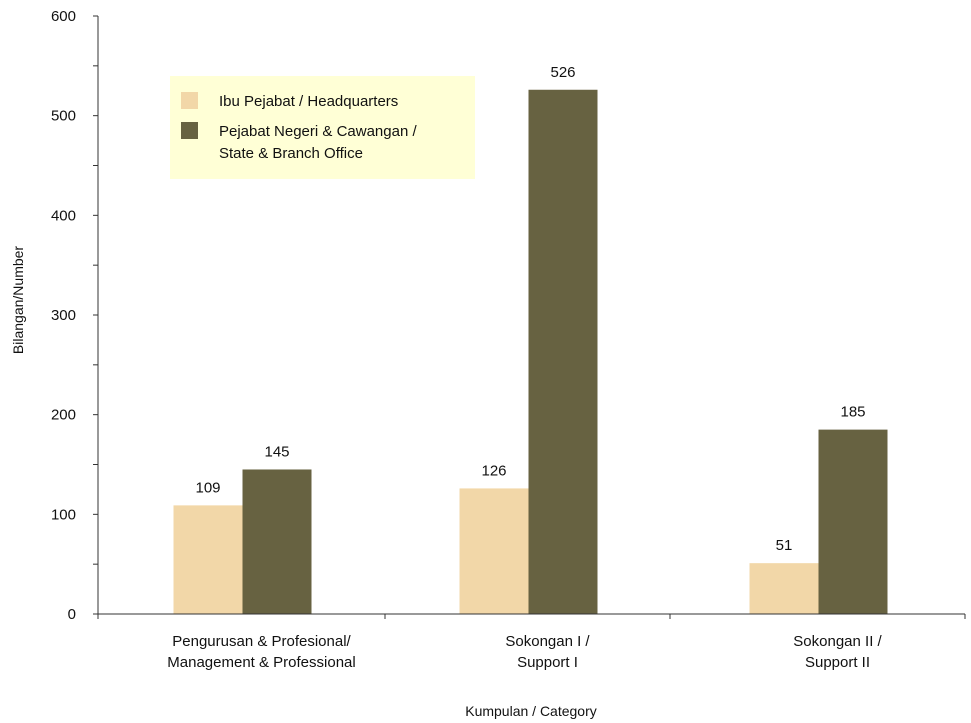 The height and width of the screenshot is (723, 971). What do you see at coordinates (291, 153) in the screenshot?
I see `legend-label-state-branch-line-2: State & Branch Office` at bounding box center [291, 153].